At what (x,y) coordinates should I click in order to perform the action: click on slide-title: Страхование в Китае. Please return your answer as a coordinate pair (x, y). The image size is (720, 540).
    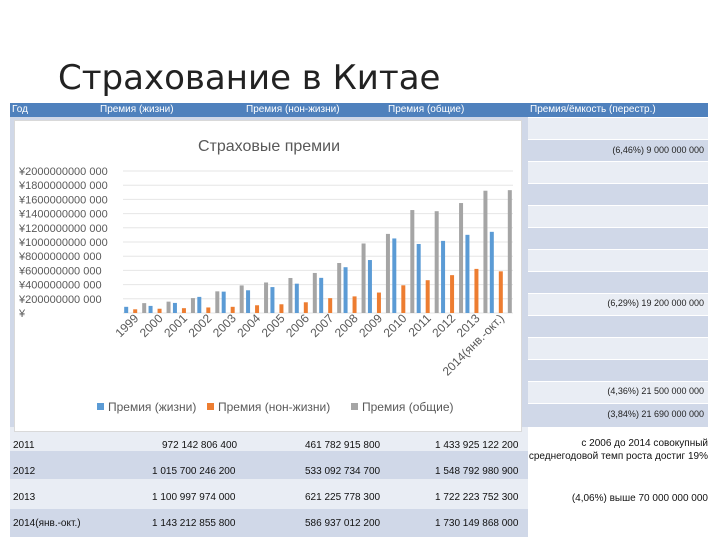
    Looking at the image, I should click on (249, 78).